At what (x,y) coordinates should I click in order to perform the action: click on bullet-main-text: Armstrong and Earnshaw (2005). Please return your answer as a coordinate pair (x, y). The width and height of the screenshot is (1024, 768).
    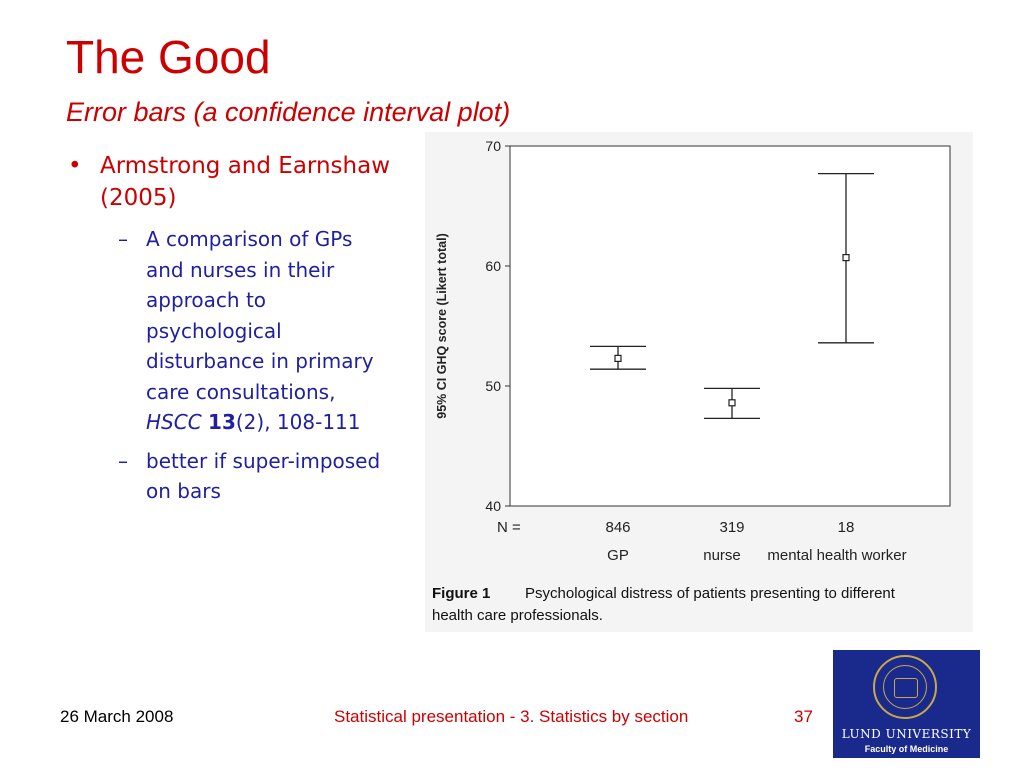
    Looking at the image, I should click on (245, 182).